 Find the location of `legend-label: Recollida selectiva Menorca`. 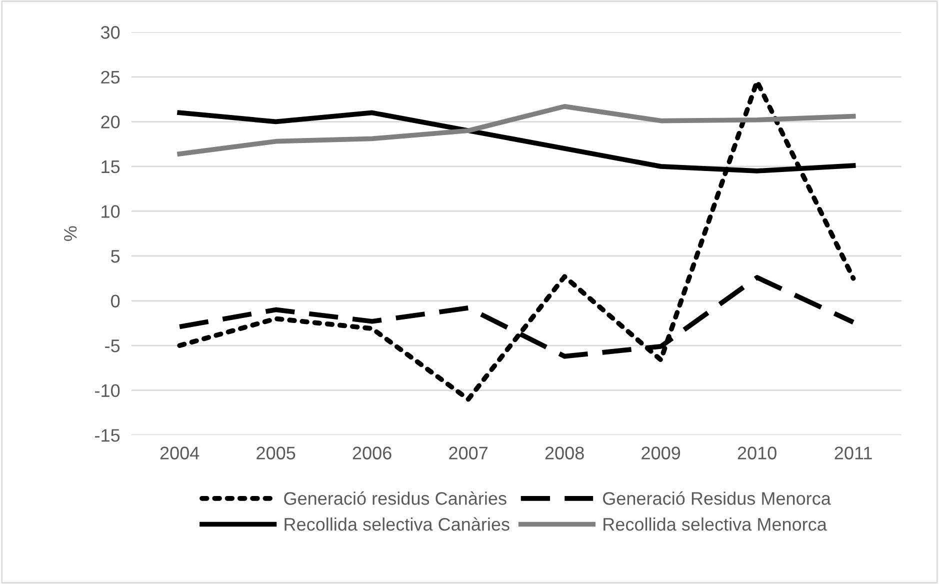

legend-label: Recollida selectiva Menorca is located at coordinates (715, 524).